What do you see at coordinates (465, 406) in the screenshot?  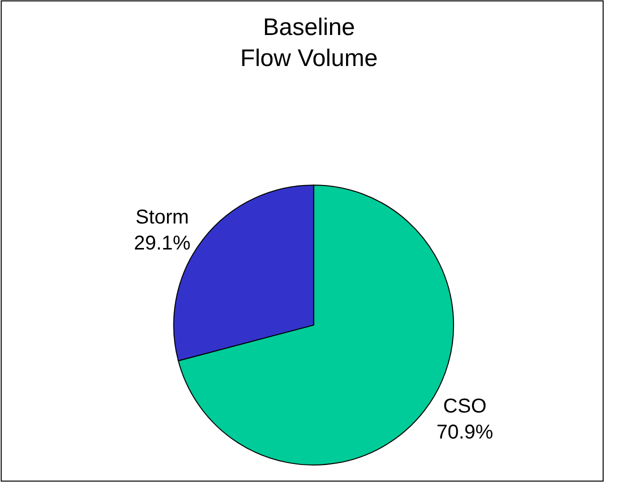 I see `slice-label: CSO` at bounding box center [465, 406].